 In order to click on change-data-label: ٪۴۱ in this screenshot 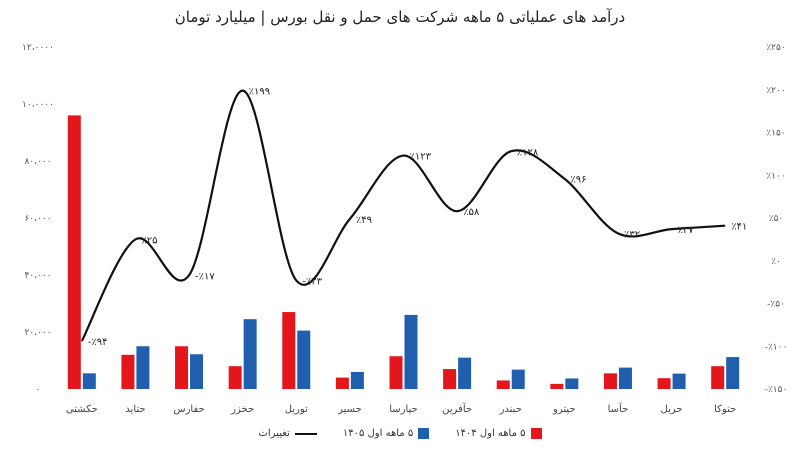, I will do `click(739, 227)`.